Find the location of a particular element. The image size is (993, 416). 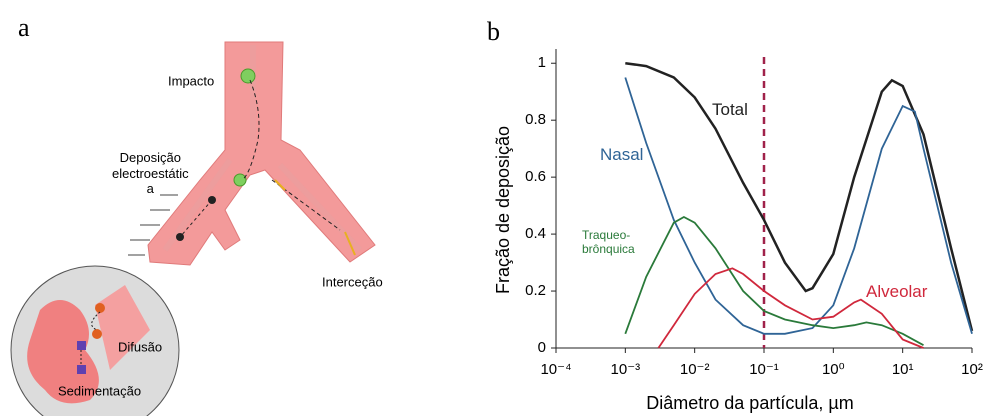

x-axis-label: Diâmetro da partícula, µm is located at coordinates (749, 403).